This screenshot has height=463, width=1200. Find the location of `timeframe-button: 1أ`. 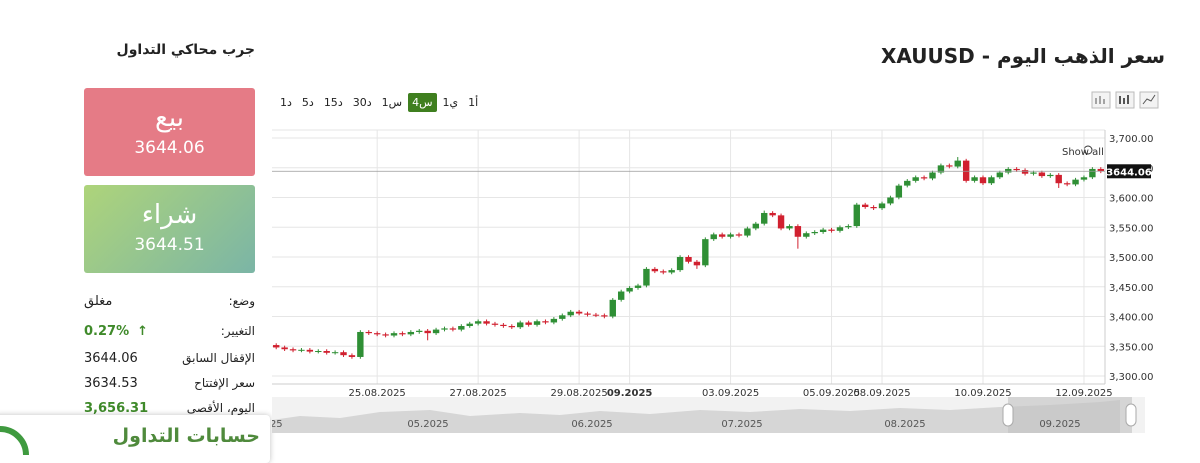

timeframe-button: 1أ is located at coordinates (473, 102).